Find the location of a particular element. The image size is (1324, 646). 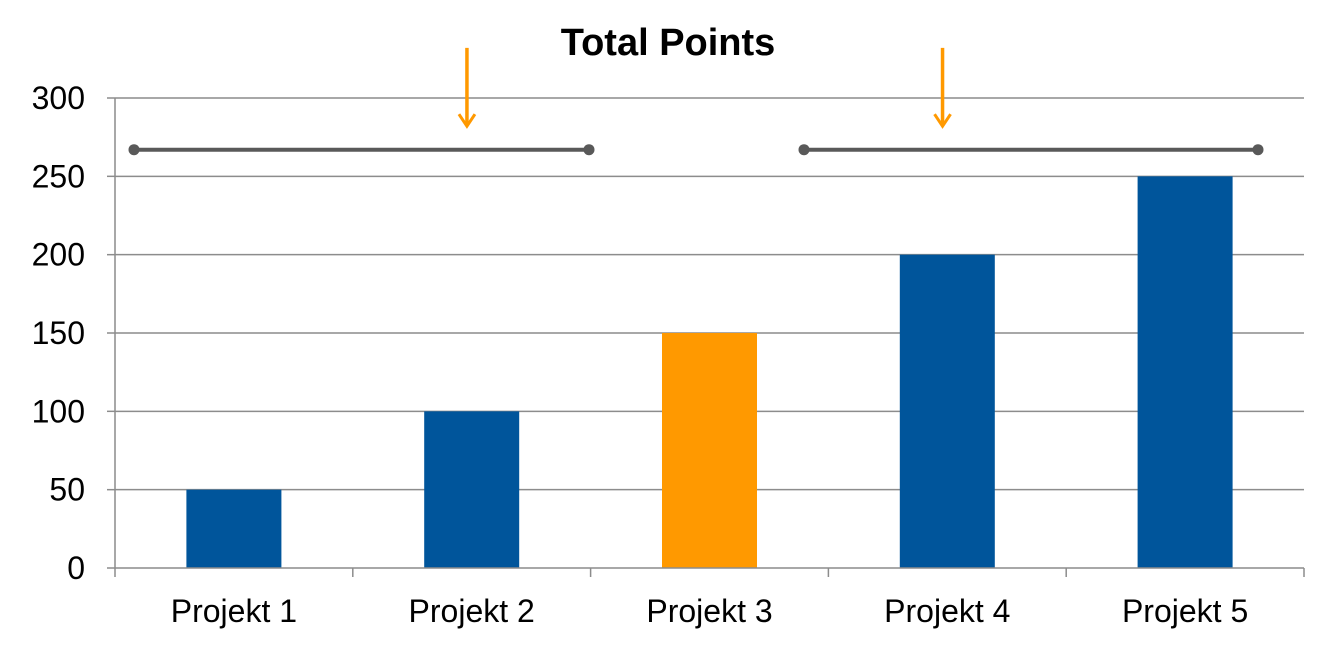

y-tick-label: 150 is located at coordinates (58, 333).